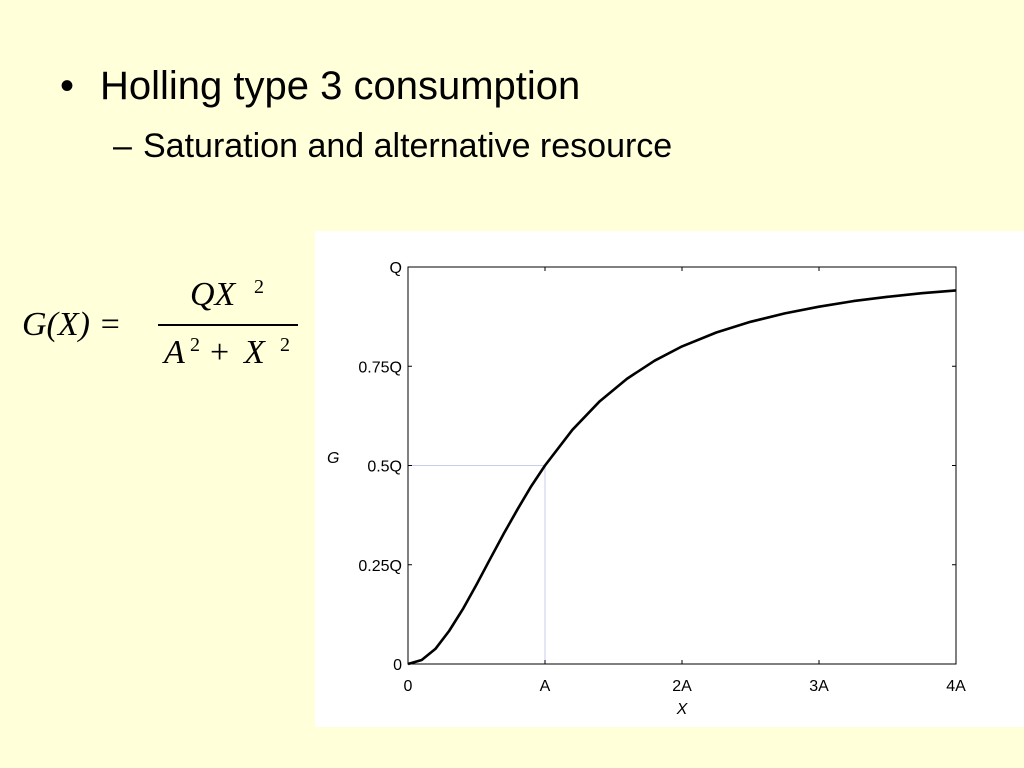 The width and height of the screenshot is (1024, 768). What do you see at coordinates (259, 287) in the screenshot?
I see `formula-numerator-exp: 2` at bounding box center [259, 287].